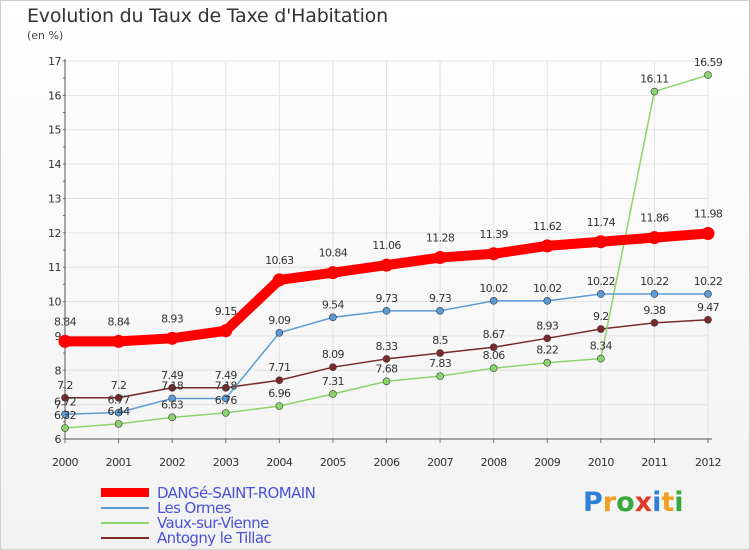 This screenshot has width=750, height=550. What do you see at coordinates (65, 385) in the screenshot?
I see `data-label: 7.2` at bounding box center [65, 385].